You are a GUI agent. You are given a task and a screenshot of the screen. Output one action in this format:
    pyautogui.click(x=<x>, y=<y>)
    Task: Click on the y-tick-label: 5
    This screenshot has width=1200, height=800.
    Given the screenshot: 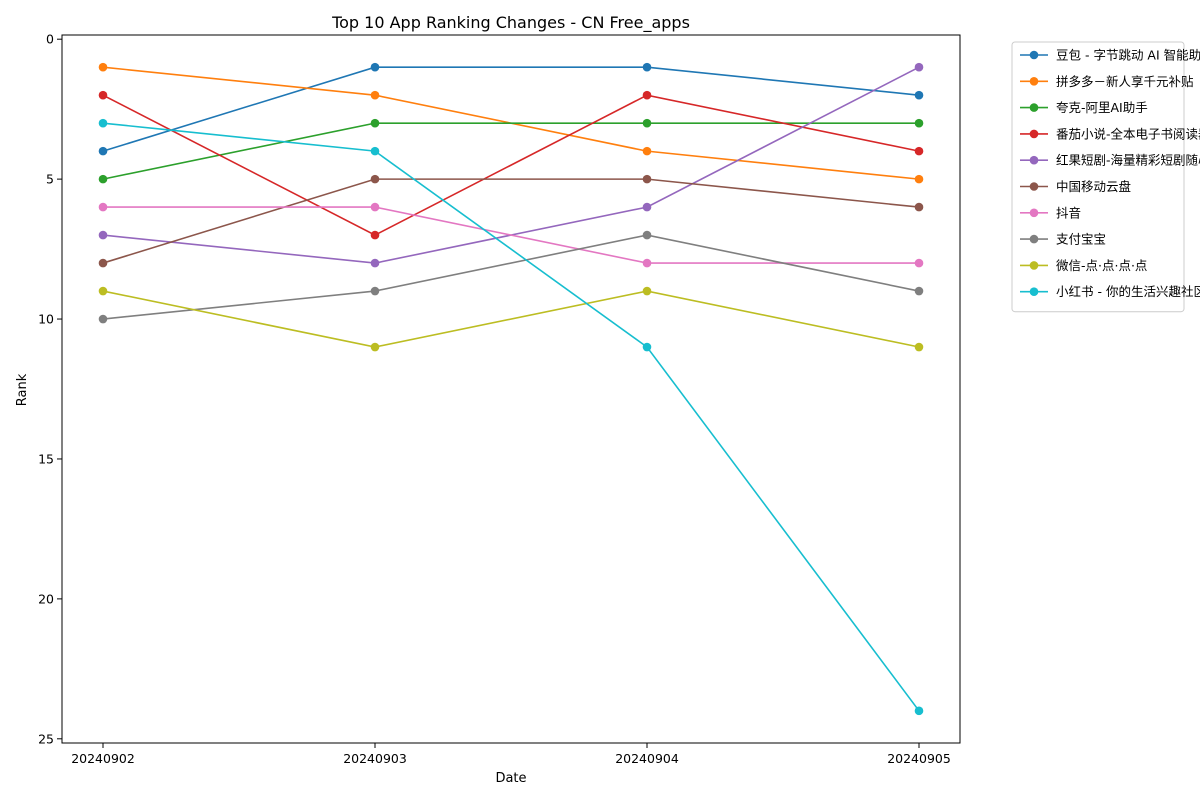 What is the action you would take?
    pyautogui.click(x=50, y=179)
    